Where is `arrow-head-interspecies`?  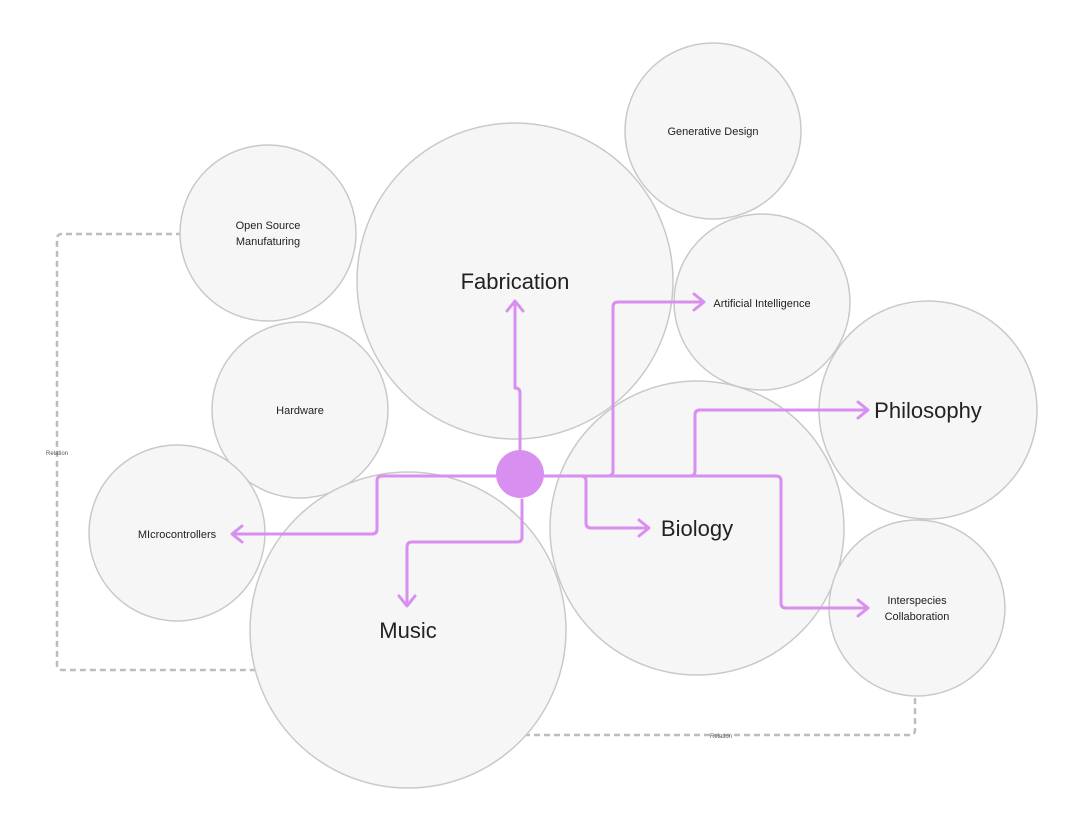 arrow-head-interspecies is located at coordinates (863, 608).